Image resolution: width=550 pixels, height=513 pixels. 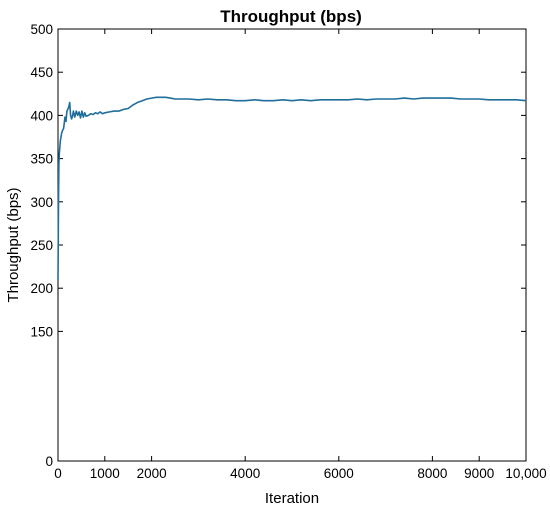 What do you see at coordinates (41, 159) in the screenshot?
I see `y-tick-label: 350` at bounding box center [41, 159].